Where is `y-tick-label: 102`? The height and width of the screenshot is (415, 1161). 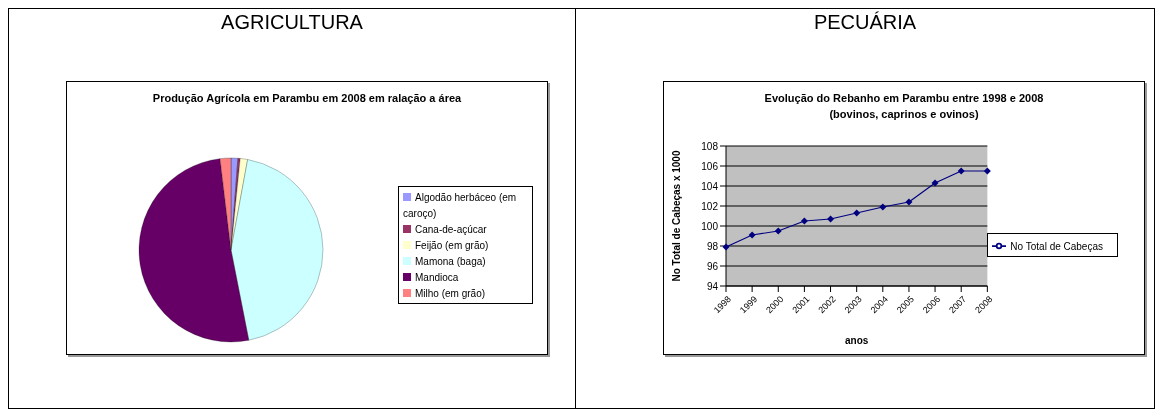
y-tick-label: 102 is located at coordinates (710, 206).